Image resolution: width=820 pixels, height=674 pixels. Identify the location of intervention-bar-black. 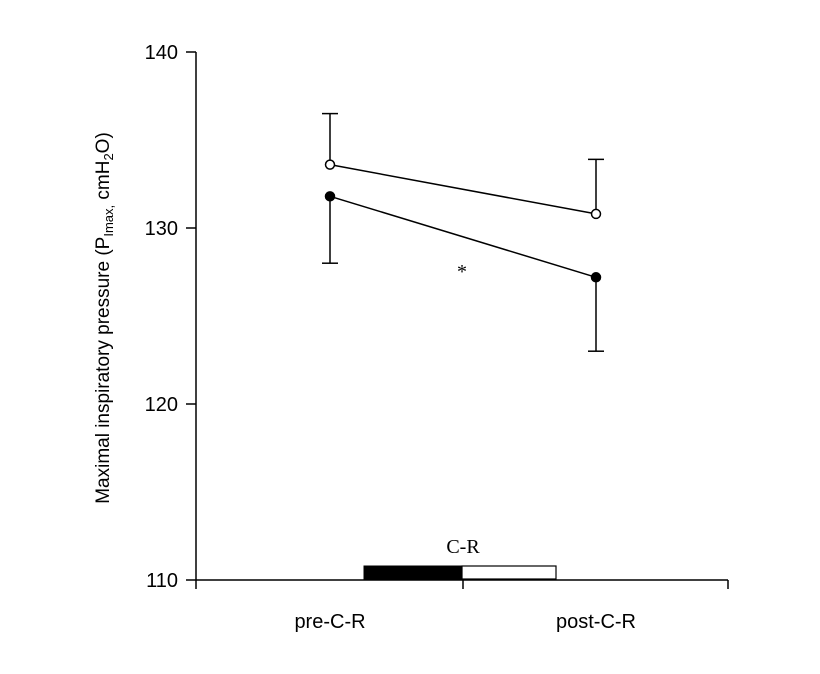
(413, 572).